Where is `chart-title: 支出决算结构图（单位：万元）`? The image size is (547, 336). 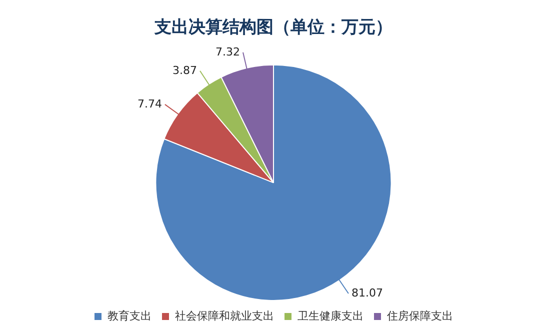
chart-title: 支出决算结构图（单位：万元） is located at coordinates (273, 28).